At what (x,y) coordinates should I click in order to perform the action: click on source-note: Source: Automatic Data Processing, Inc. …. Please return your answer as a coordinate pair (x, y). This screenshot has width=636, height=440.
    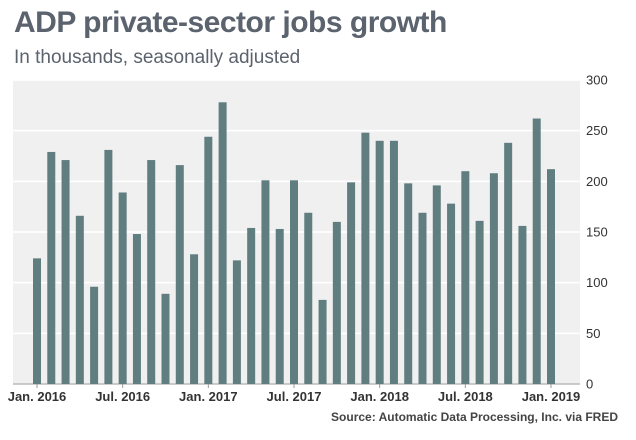
    Looking at the image, I should click on (474, 417).